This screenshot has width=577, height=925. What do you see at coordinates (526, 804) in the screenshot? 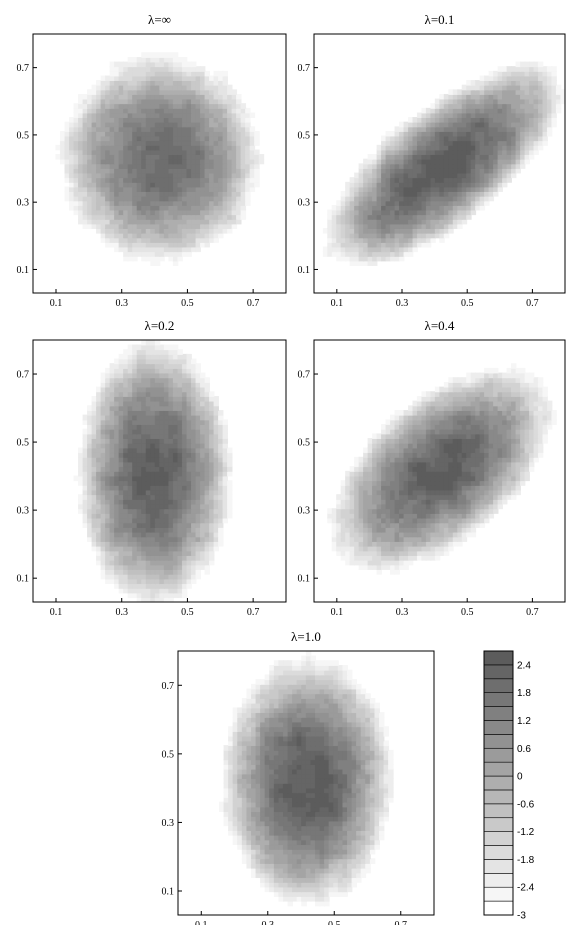
I see `colorbar-label: -0.6` at bounding box center [526, 804].